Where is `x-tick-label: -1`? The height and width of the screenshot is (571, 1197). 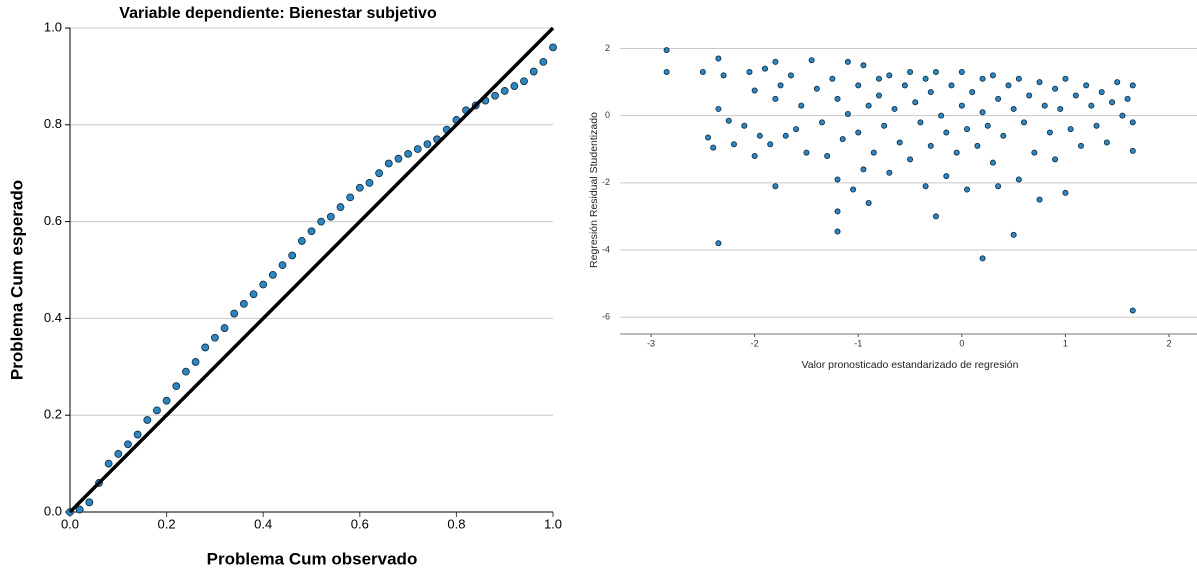 x-tick-label: -1 is located at coordinates (858, 343).